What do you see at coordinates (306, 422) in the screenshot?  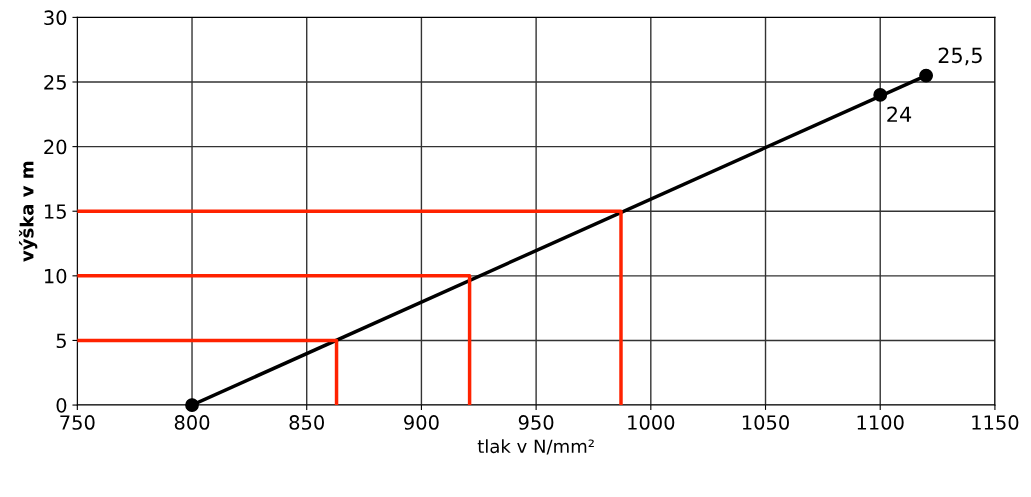 I see `x-tick-label: 850` at bounding box center [306, 422].